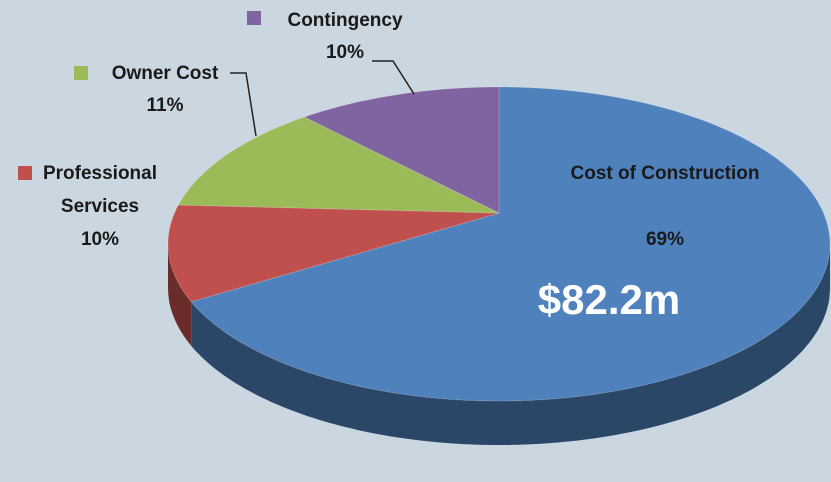 The height and width of the screenshot is (482, 831). What do you see at coordinates (665, 239) in the screenshot?
I see `slice-percent: 69%` at bounding box center [665, 239].